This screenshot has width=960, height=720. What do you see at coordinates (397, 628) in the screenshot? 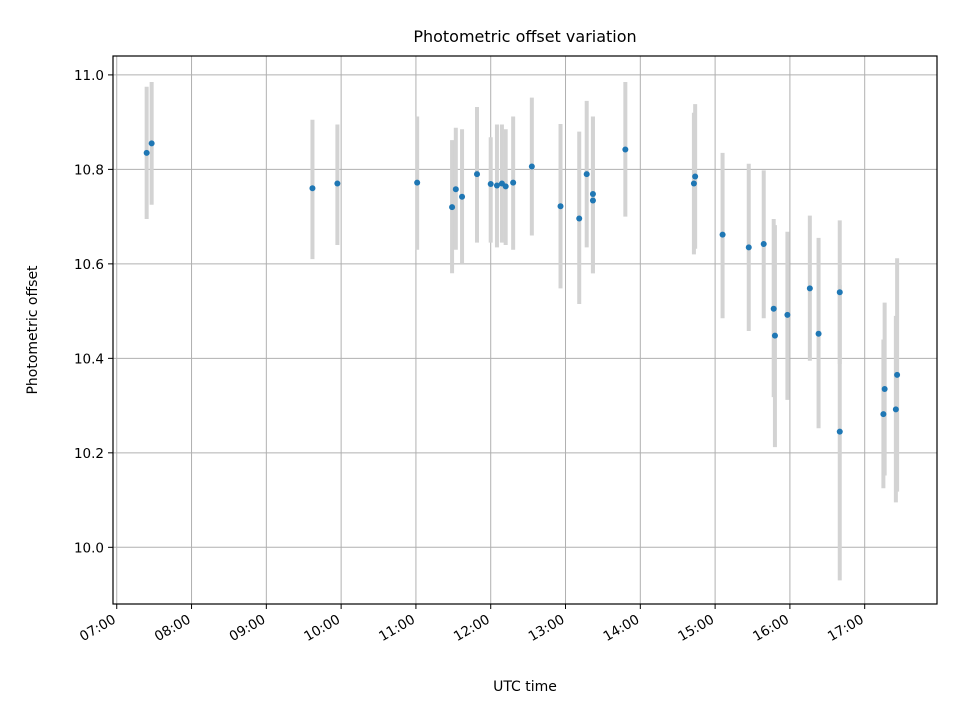
I see `x-tick-label: 11:00` at bounding box center [397, 628].